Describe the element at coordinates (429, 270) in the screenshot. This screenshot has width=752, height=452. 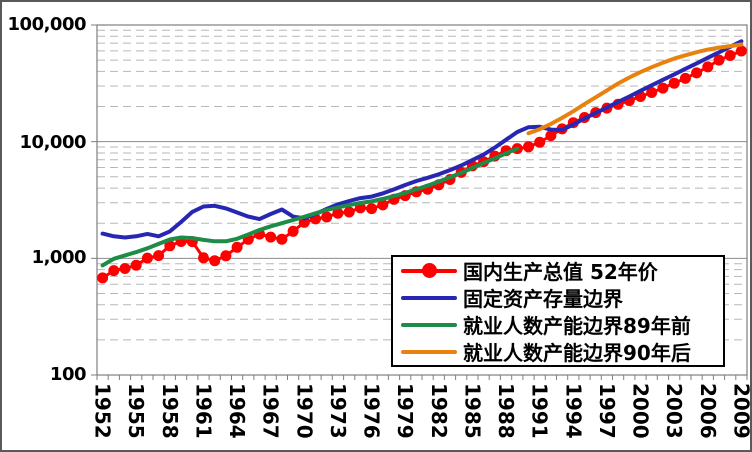
I see `legend-line-marker-sample-red` at that location.